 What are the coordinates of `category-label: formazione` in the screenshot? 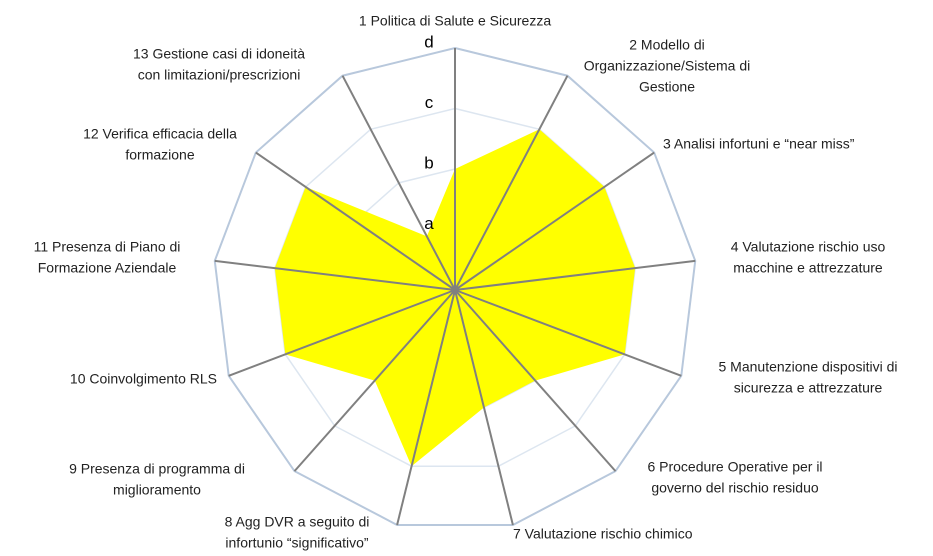 It's located at (159, 155).